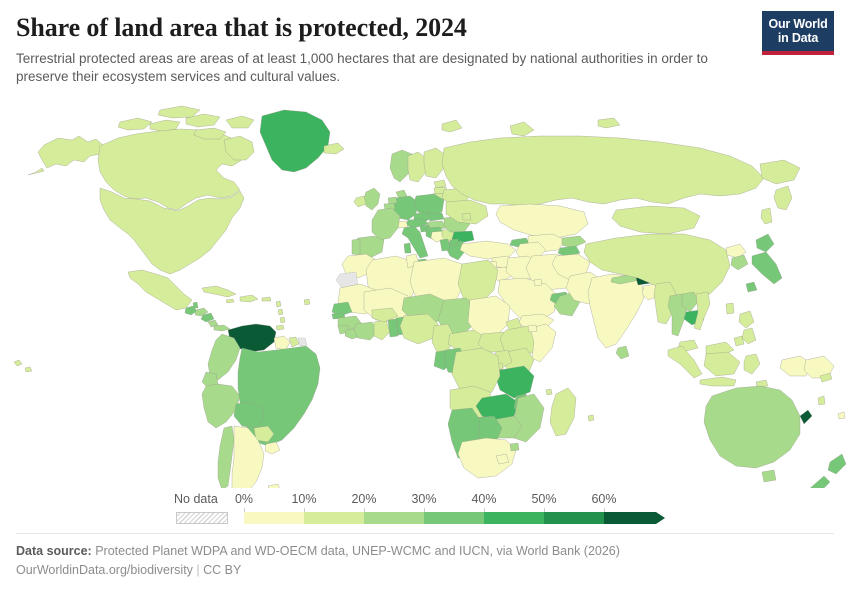 The image size is (850, 600). Describe the element at coordinates (334, 148) in the screenshot. I see `country-iceland` at that location.